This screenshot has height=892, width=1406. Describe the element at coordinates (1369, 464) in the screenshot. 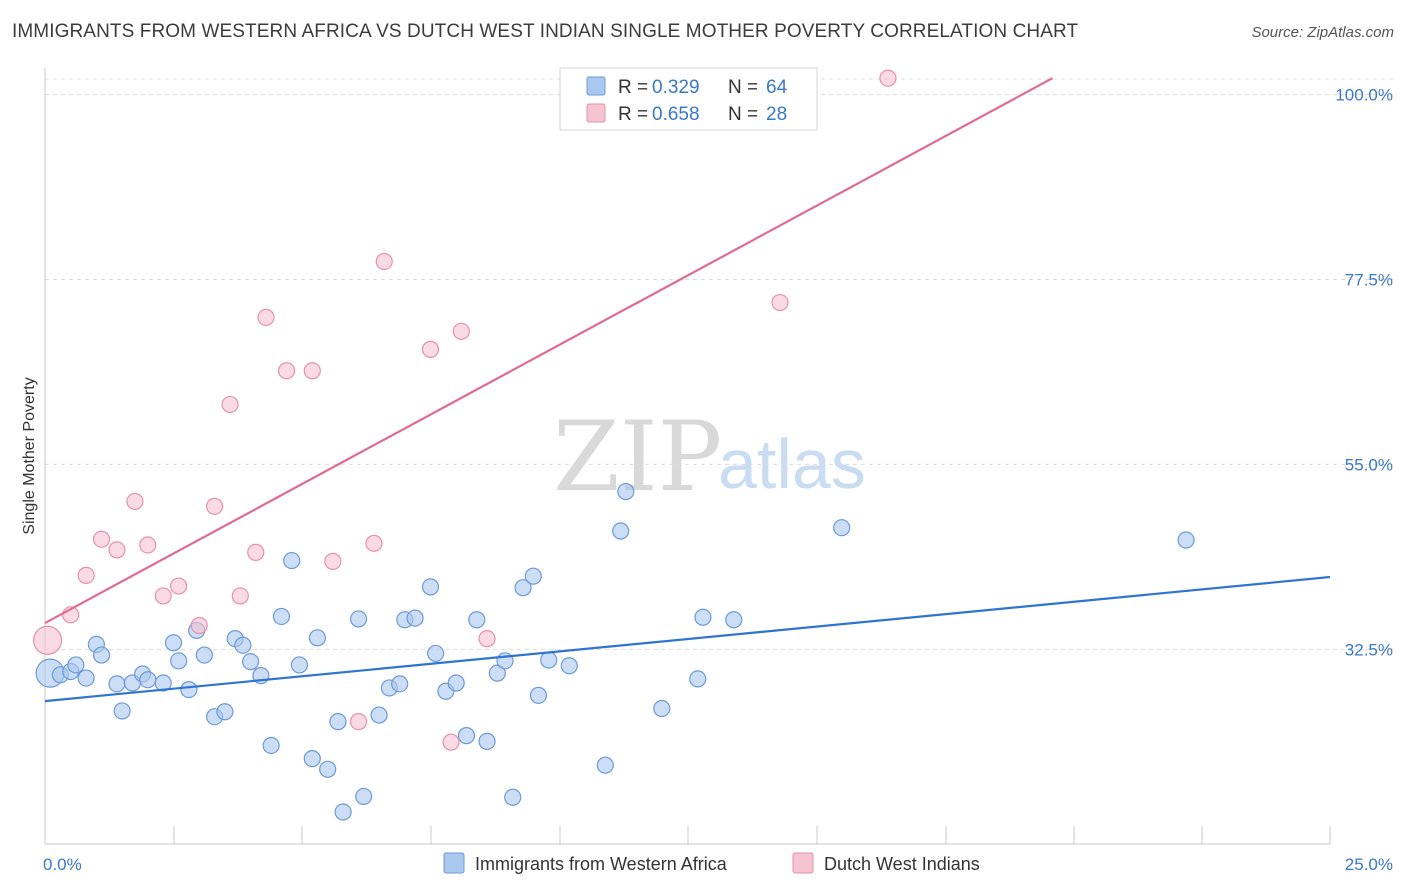

I see `y-tick-label: 55.0%` at that location.